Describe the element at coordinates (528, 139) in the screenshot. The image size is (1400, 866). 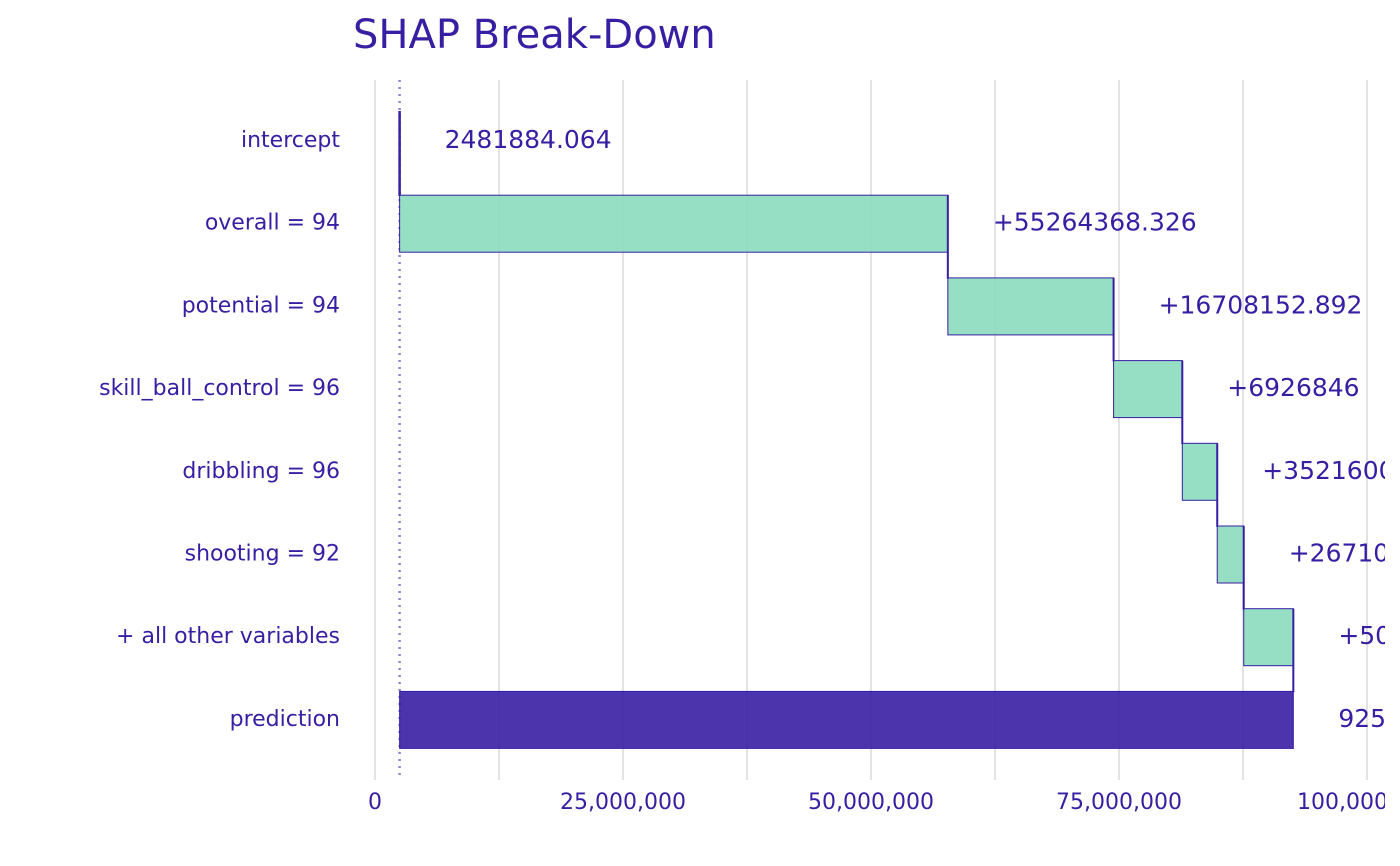
I see `value-label: 2481884.064` at that location.